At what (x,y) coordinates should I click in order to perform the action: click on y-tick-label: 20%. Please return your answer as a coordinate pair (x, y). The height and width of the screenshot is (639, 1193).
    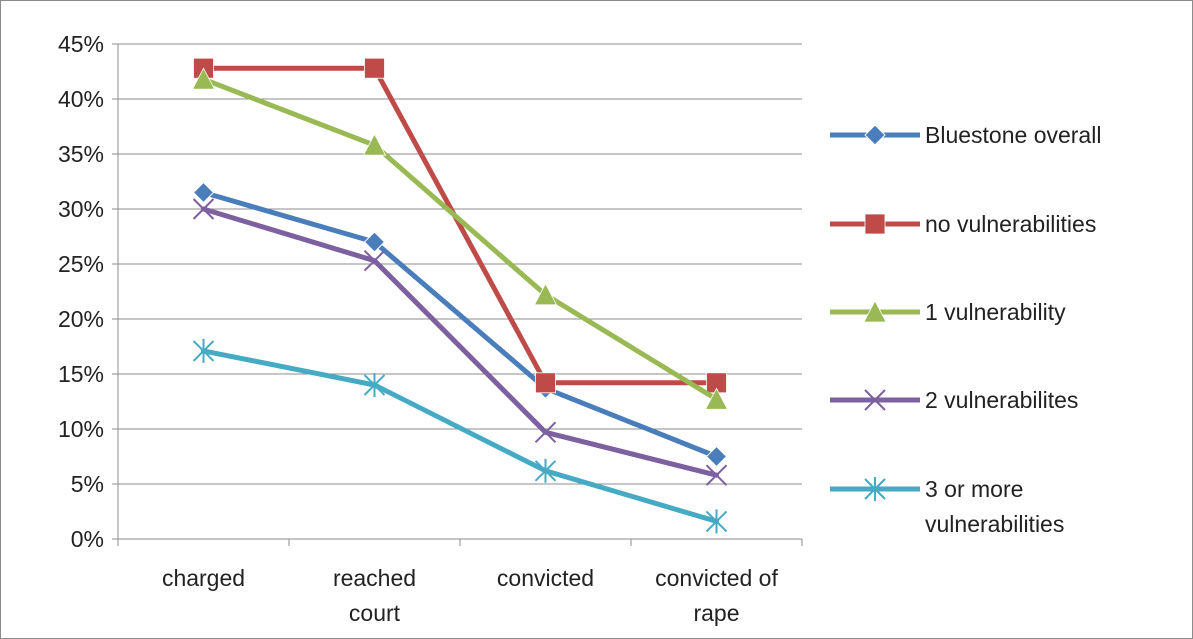
    Looking at the image, I should click on (81, 319).